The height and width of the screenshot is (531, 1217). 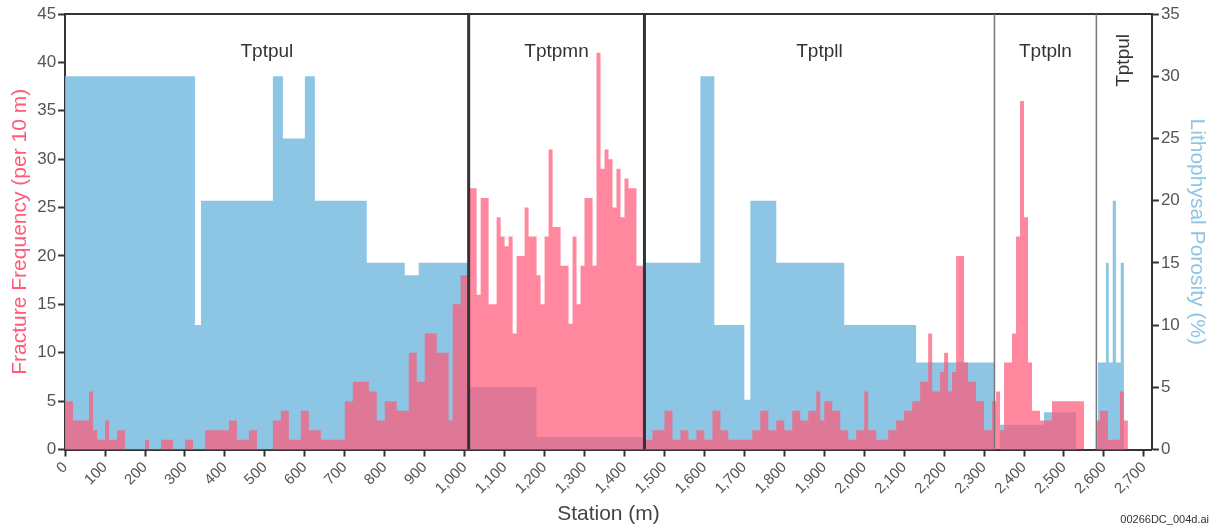 What do you see at coordinates (335, 472) in the screenshot?
I see `x-tick-label: 700` at bounding box center [335, 472].